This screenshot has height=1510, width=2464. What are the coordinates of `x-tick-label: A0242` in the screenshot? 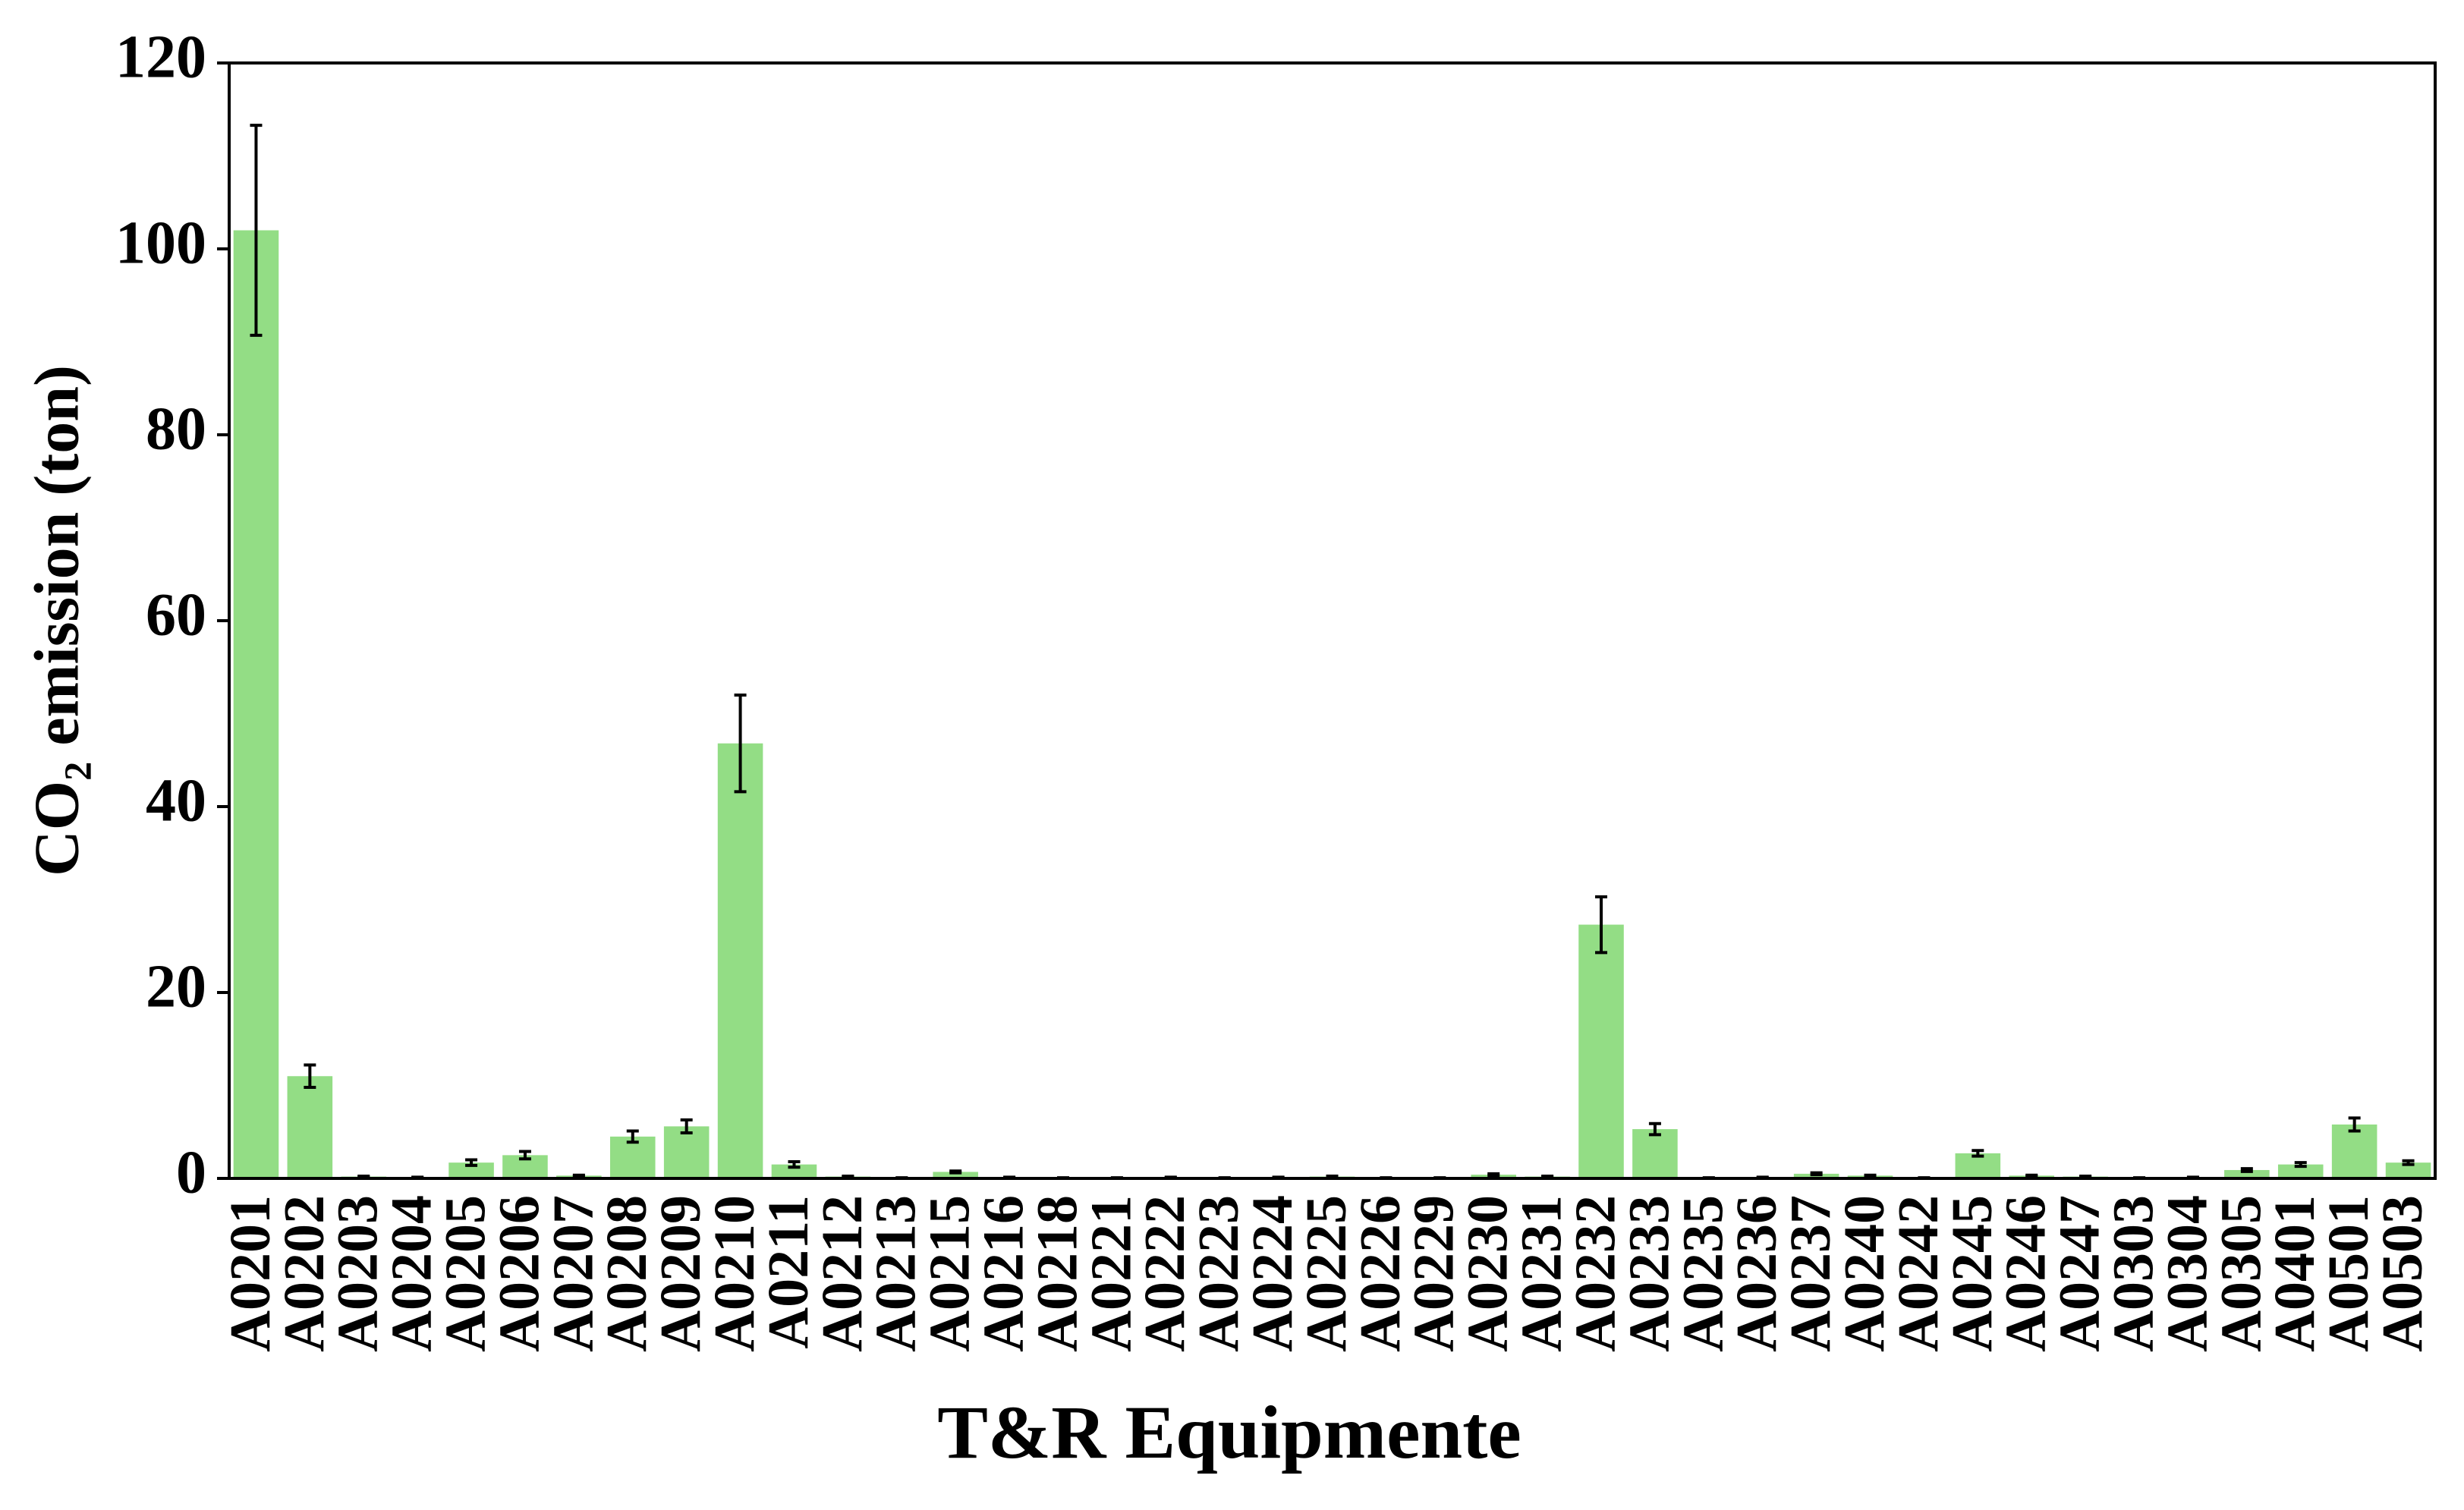 It's located at (1919, 1273).